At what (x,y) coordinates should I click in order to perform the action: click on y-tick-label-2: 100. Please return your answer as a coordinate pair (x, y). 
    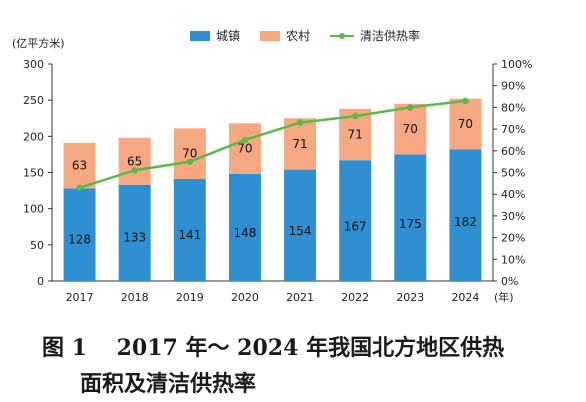
    Looking at the image, I should click on (33, 209).